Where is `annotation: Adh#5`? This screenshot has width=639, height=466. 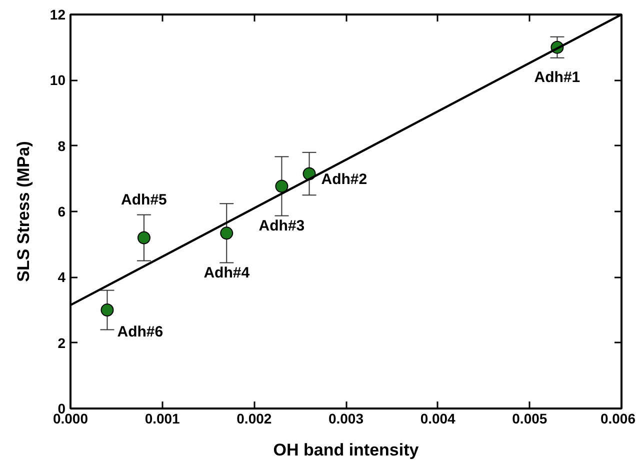 annotation: Adh#5 is located at coordinates (144, 199).